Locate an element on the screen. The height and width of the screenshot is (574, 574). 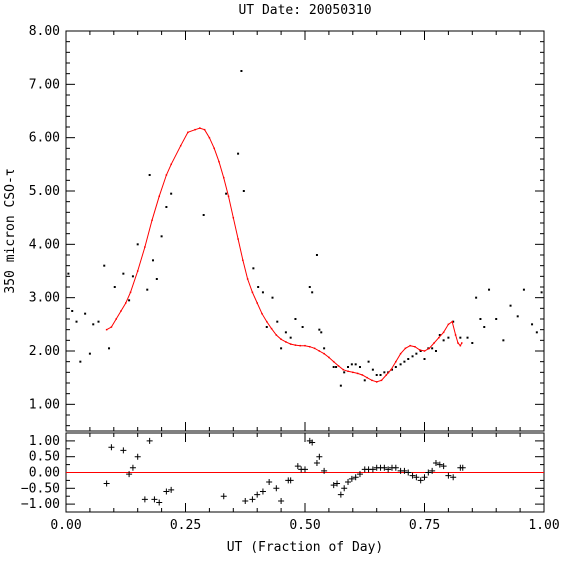
xtick-label: 0.50 is located at coordinates (304, 525).